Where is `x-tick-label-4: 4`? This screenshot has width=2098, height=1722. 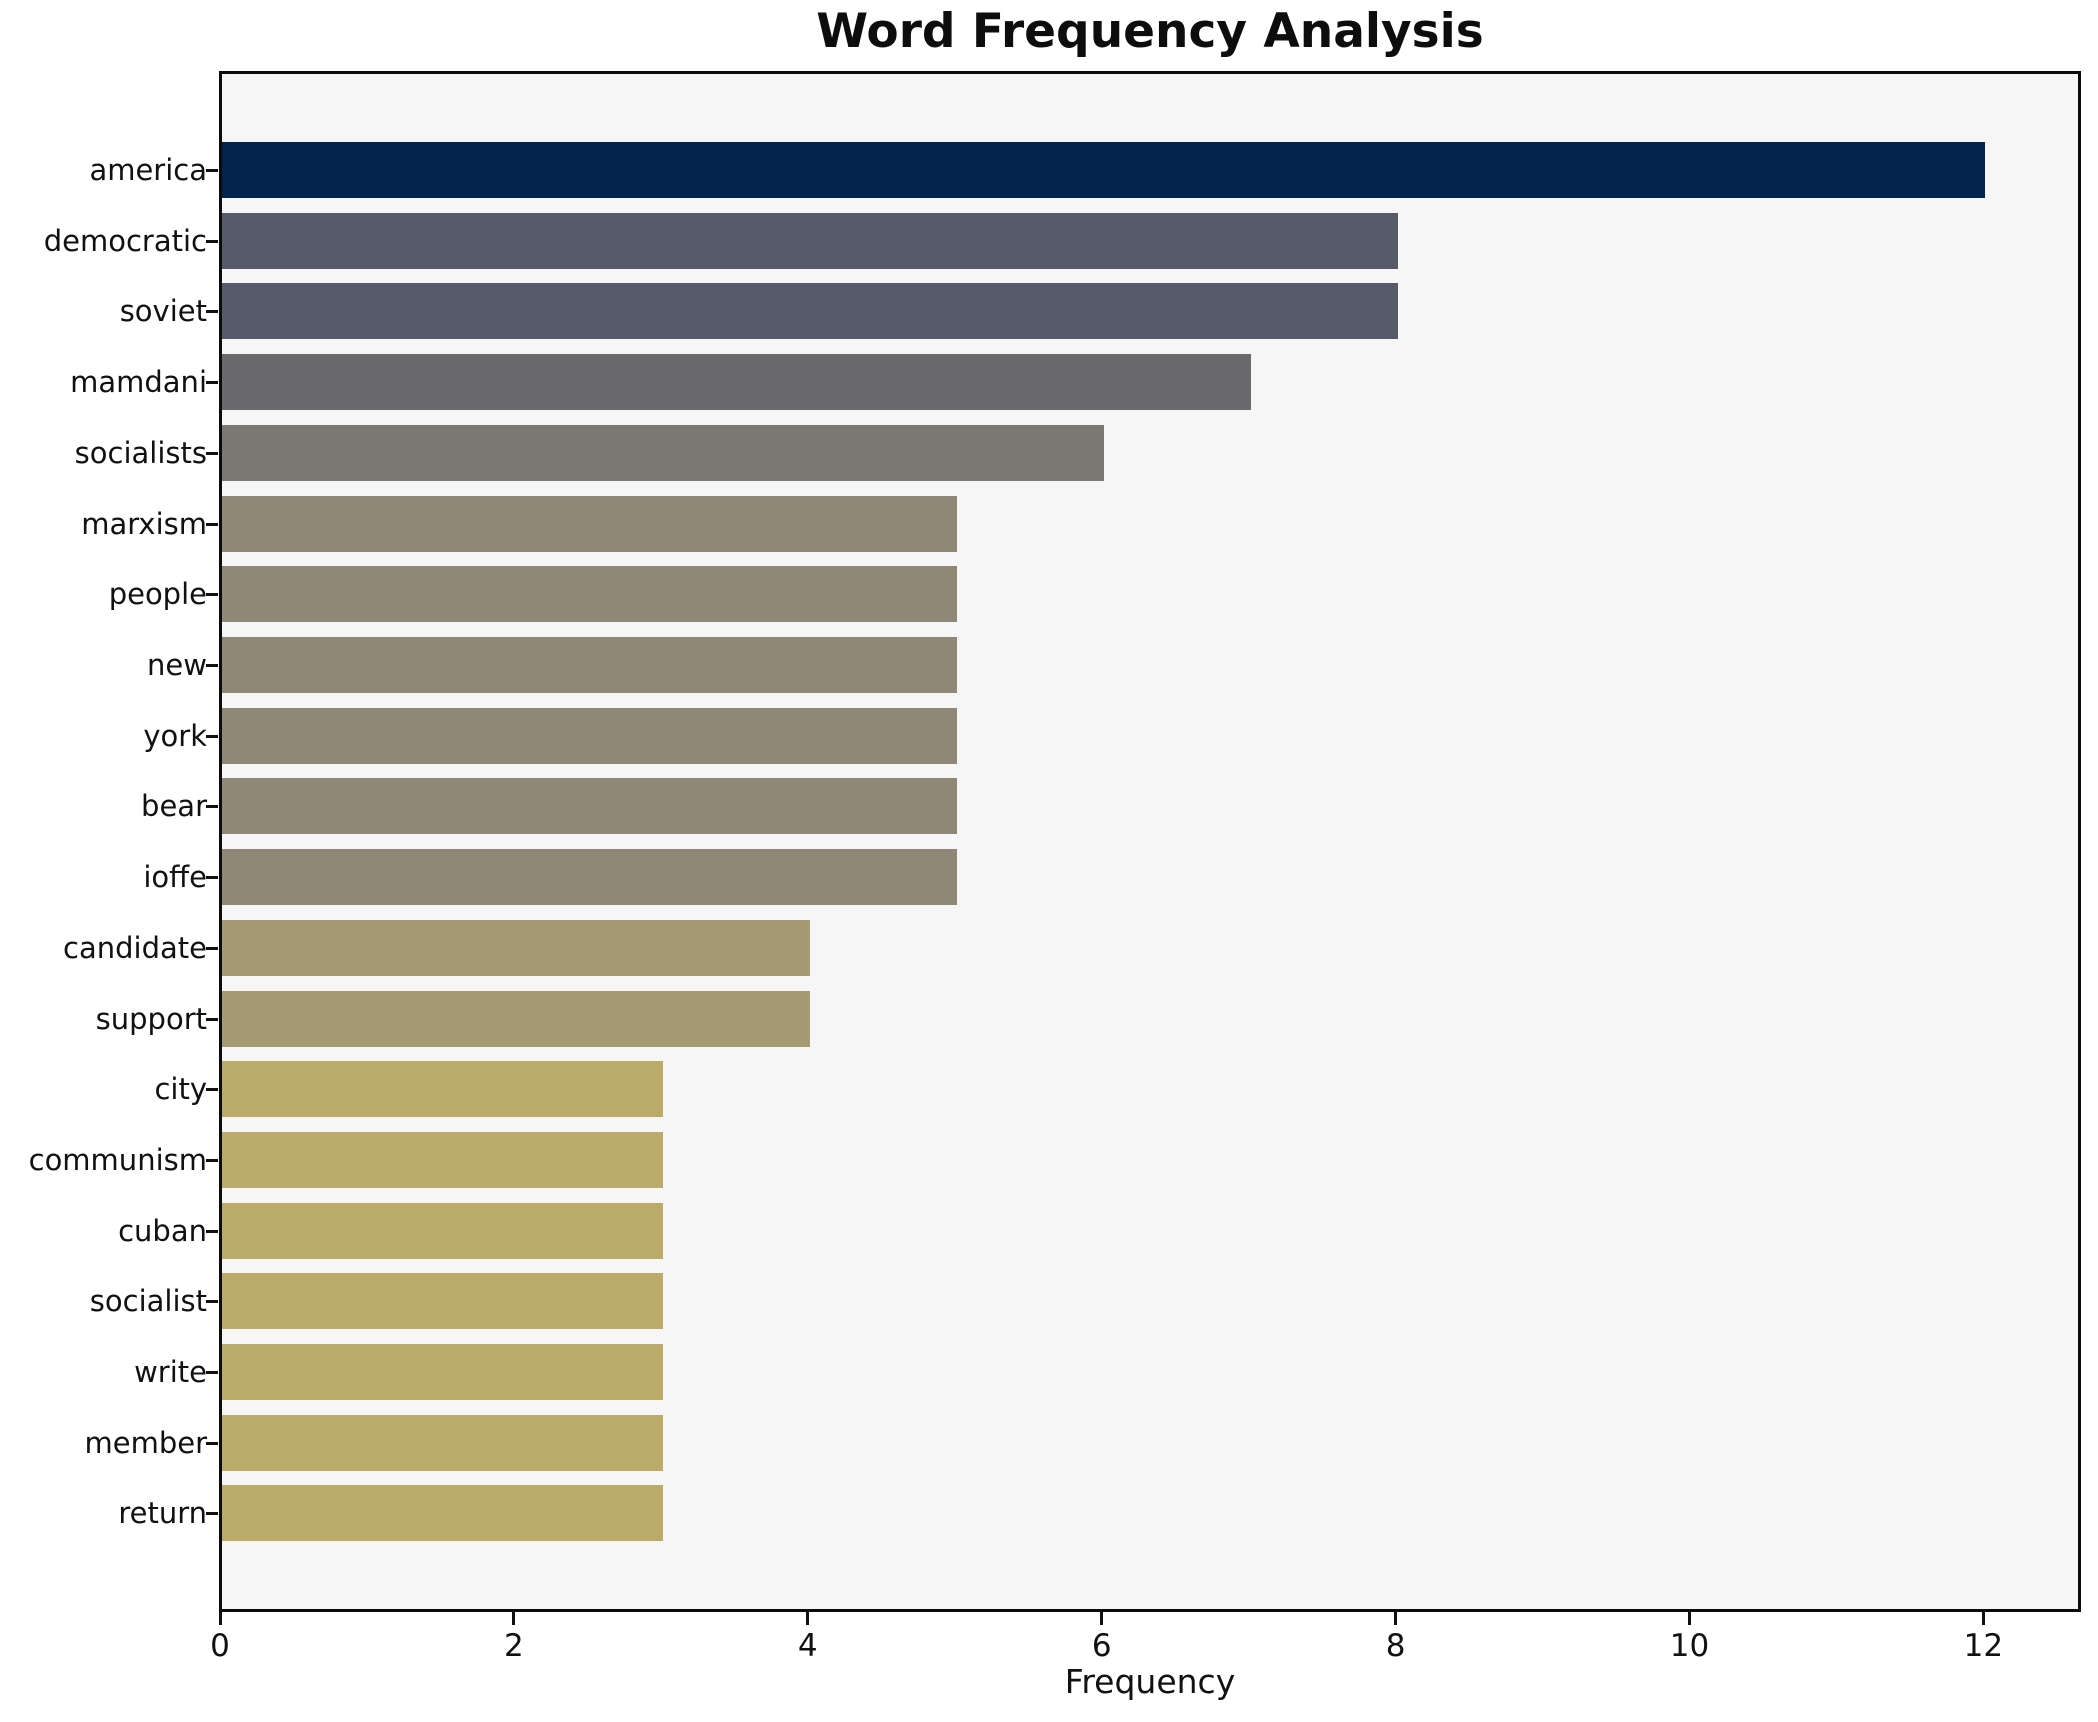 x-tick-label-4: 4 is located at coordinates (807, 1646).